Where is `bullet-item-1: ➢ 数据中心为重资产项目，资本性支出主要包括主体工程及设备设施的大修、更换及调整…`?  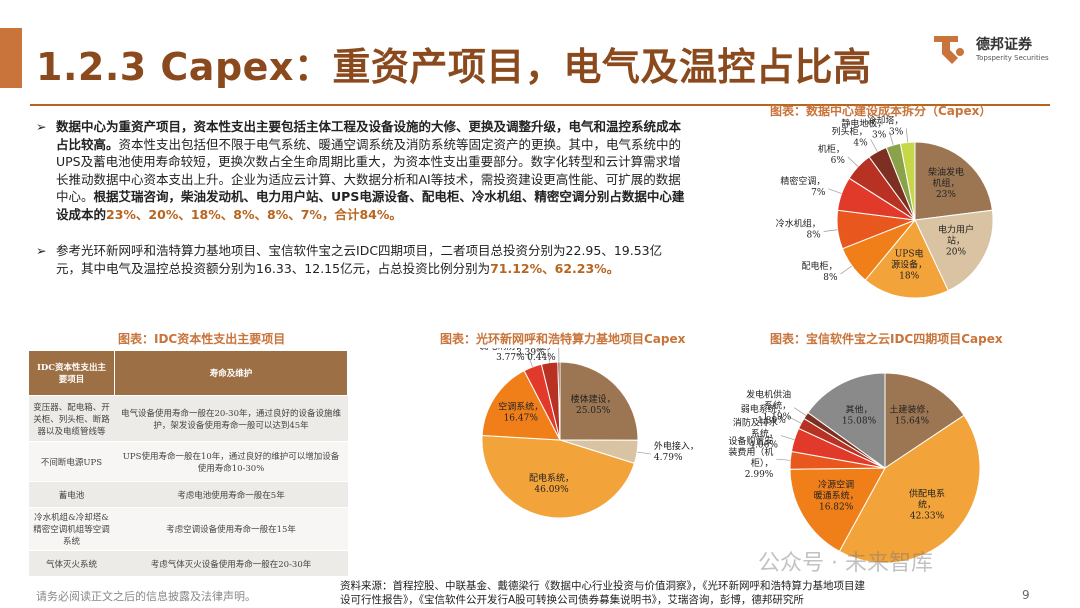 bullet-item-1: ➢ 数据中心为重资产项目，资本性支出主要包括主体工程及设备设施的大修、更换及调整… is located at coordinates (361, 170).